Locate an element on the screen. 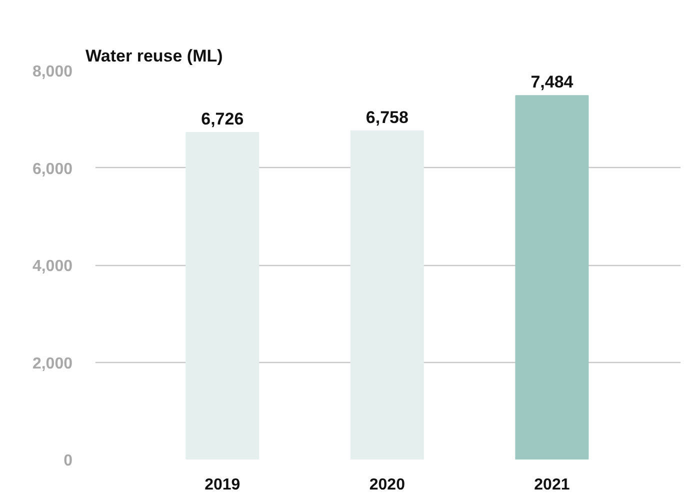 Image resolution: width=684 pixels, height=497 pixels. y-tick-label: 8,000 is located at coordinates (52, 72).